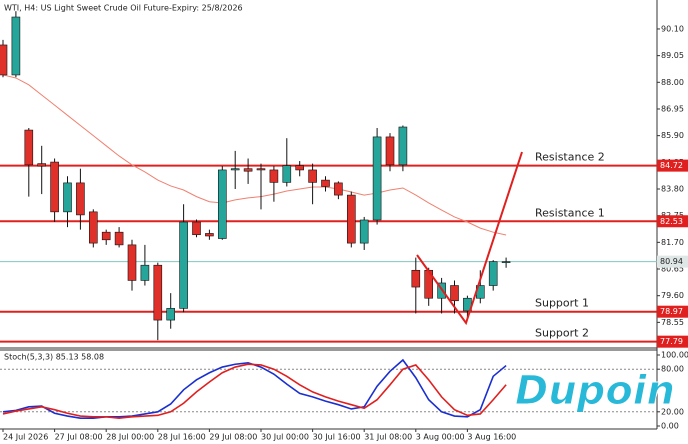 The height and width of the screenshot is (444, 688). I want to click on price-tag-label: 78.97, so click(671, 311).